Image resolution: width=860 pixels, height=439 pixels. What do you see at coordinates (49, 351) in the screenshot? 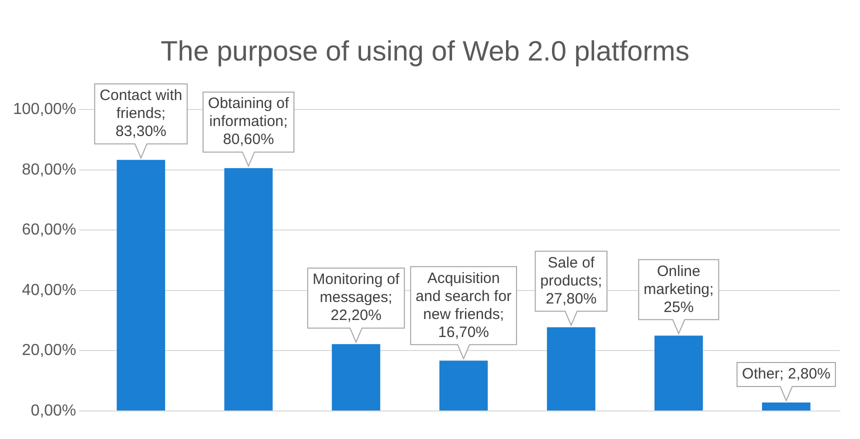
I see `y-tick-label: 20,00%` at bounding box center [49, 351].